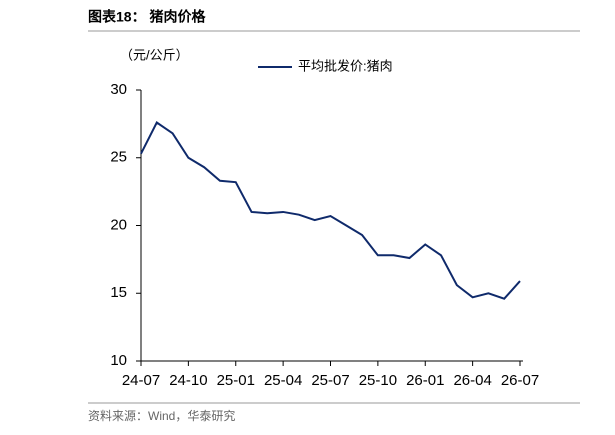 This screenshot has height=435, width=615. Describe the element at coordinates (330, 380) in the screenshot. I see `x-tick-label: 25-07` at that location.